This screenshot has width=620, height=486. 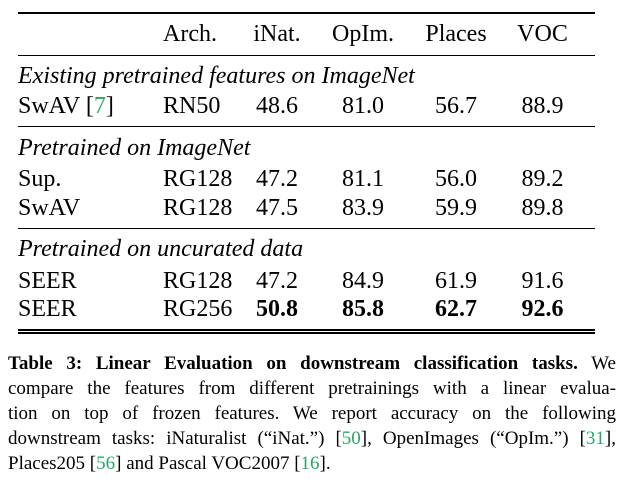 I want to click on value-cell: 88.9, so click(x=542, y=106).